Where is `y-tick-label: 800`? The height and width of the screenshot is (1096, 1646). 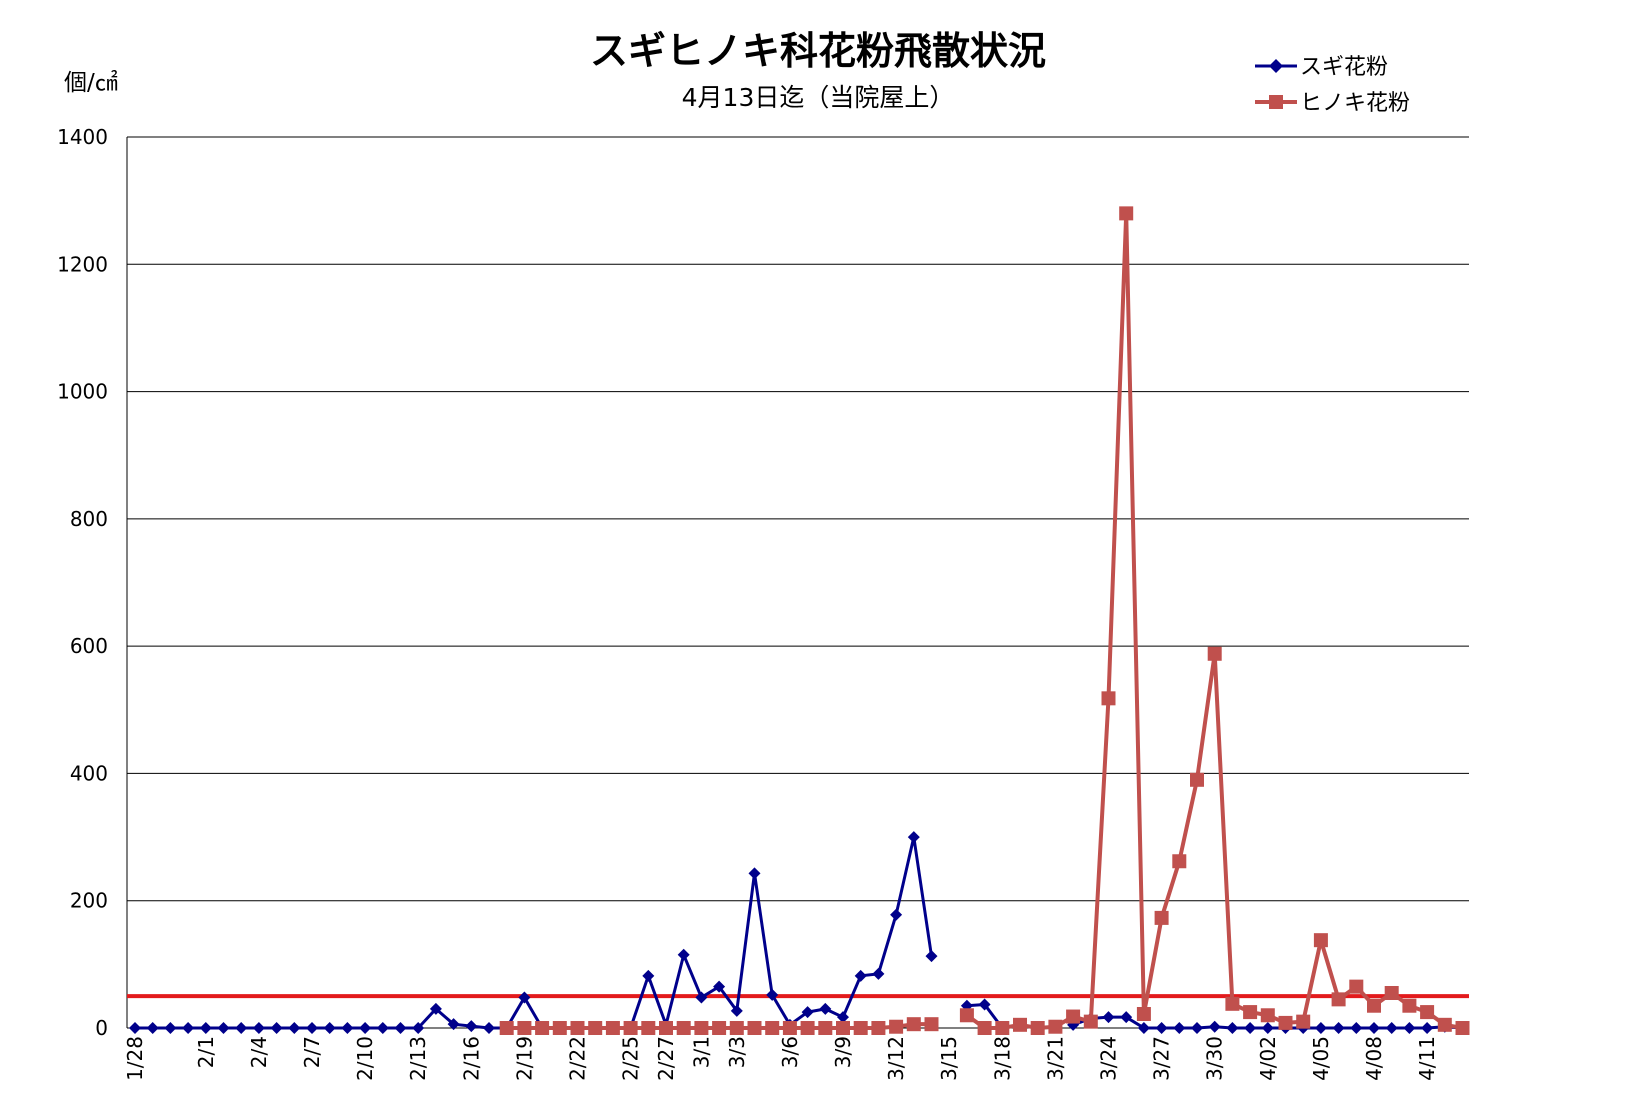
y-tick-label: 800 is located at coordinates (89, 519).